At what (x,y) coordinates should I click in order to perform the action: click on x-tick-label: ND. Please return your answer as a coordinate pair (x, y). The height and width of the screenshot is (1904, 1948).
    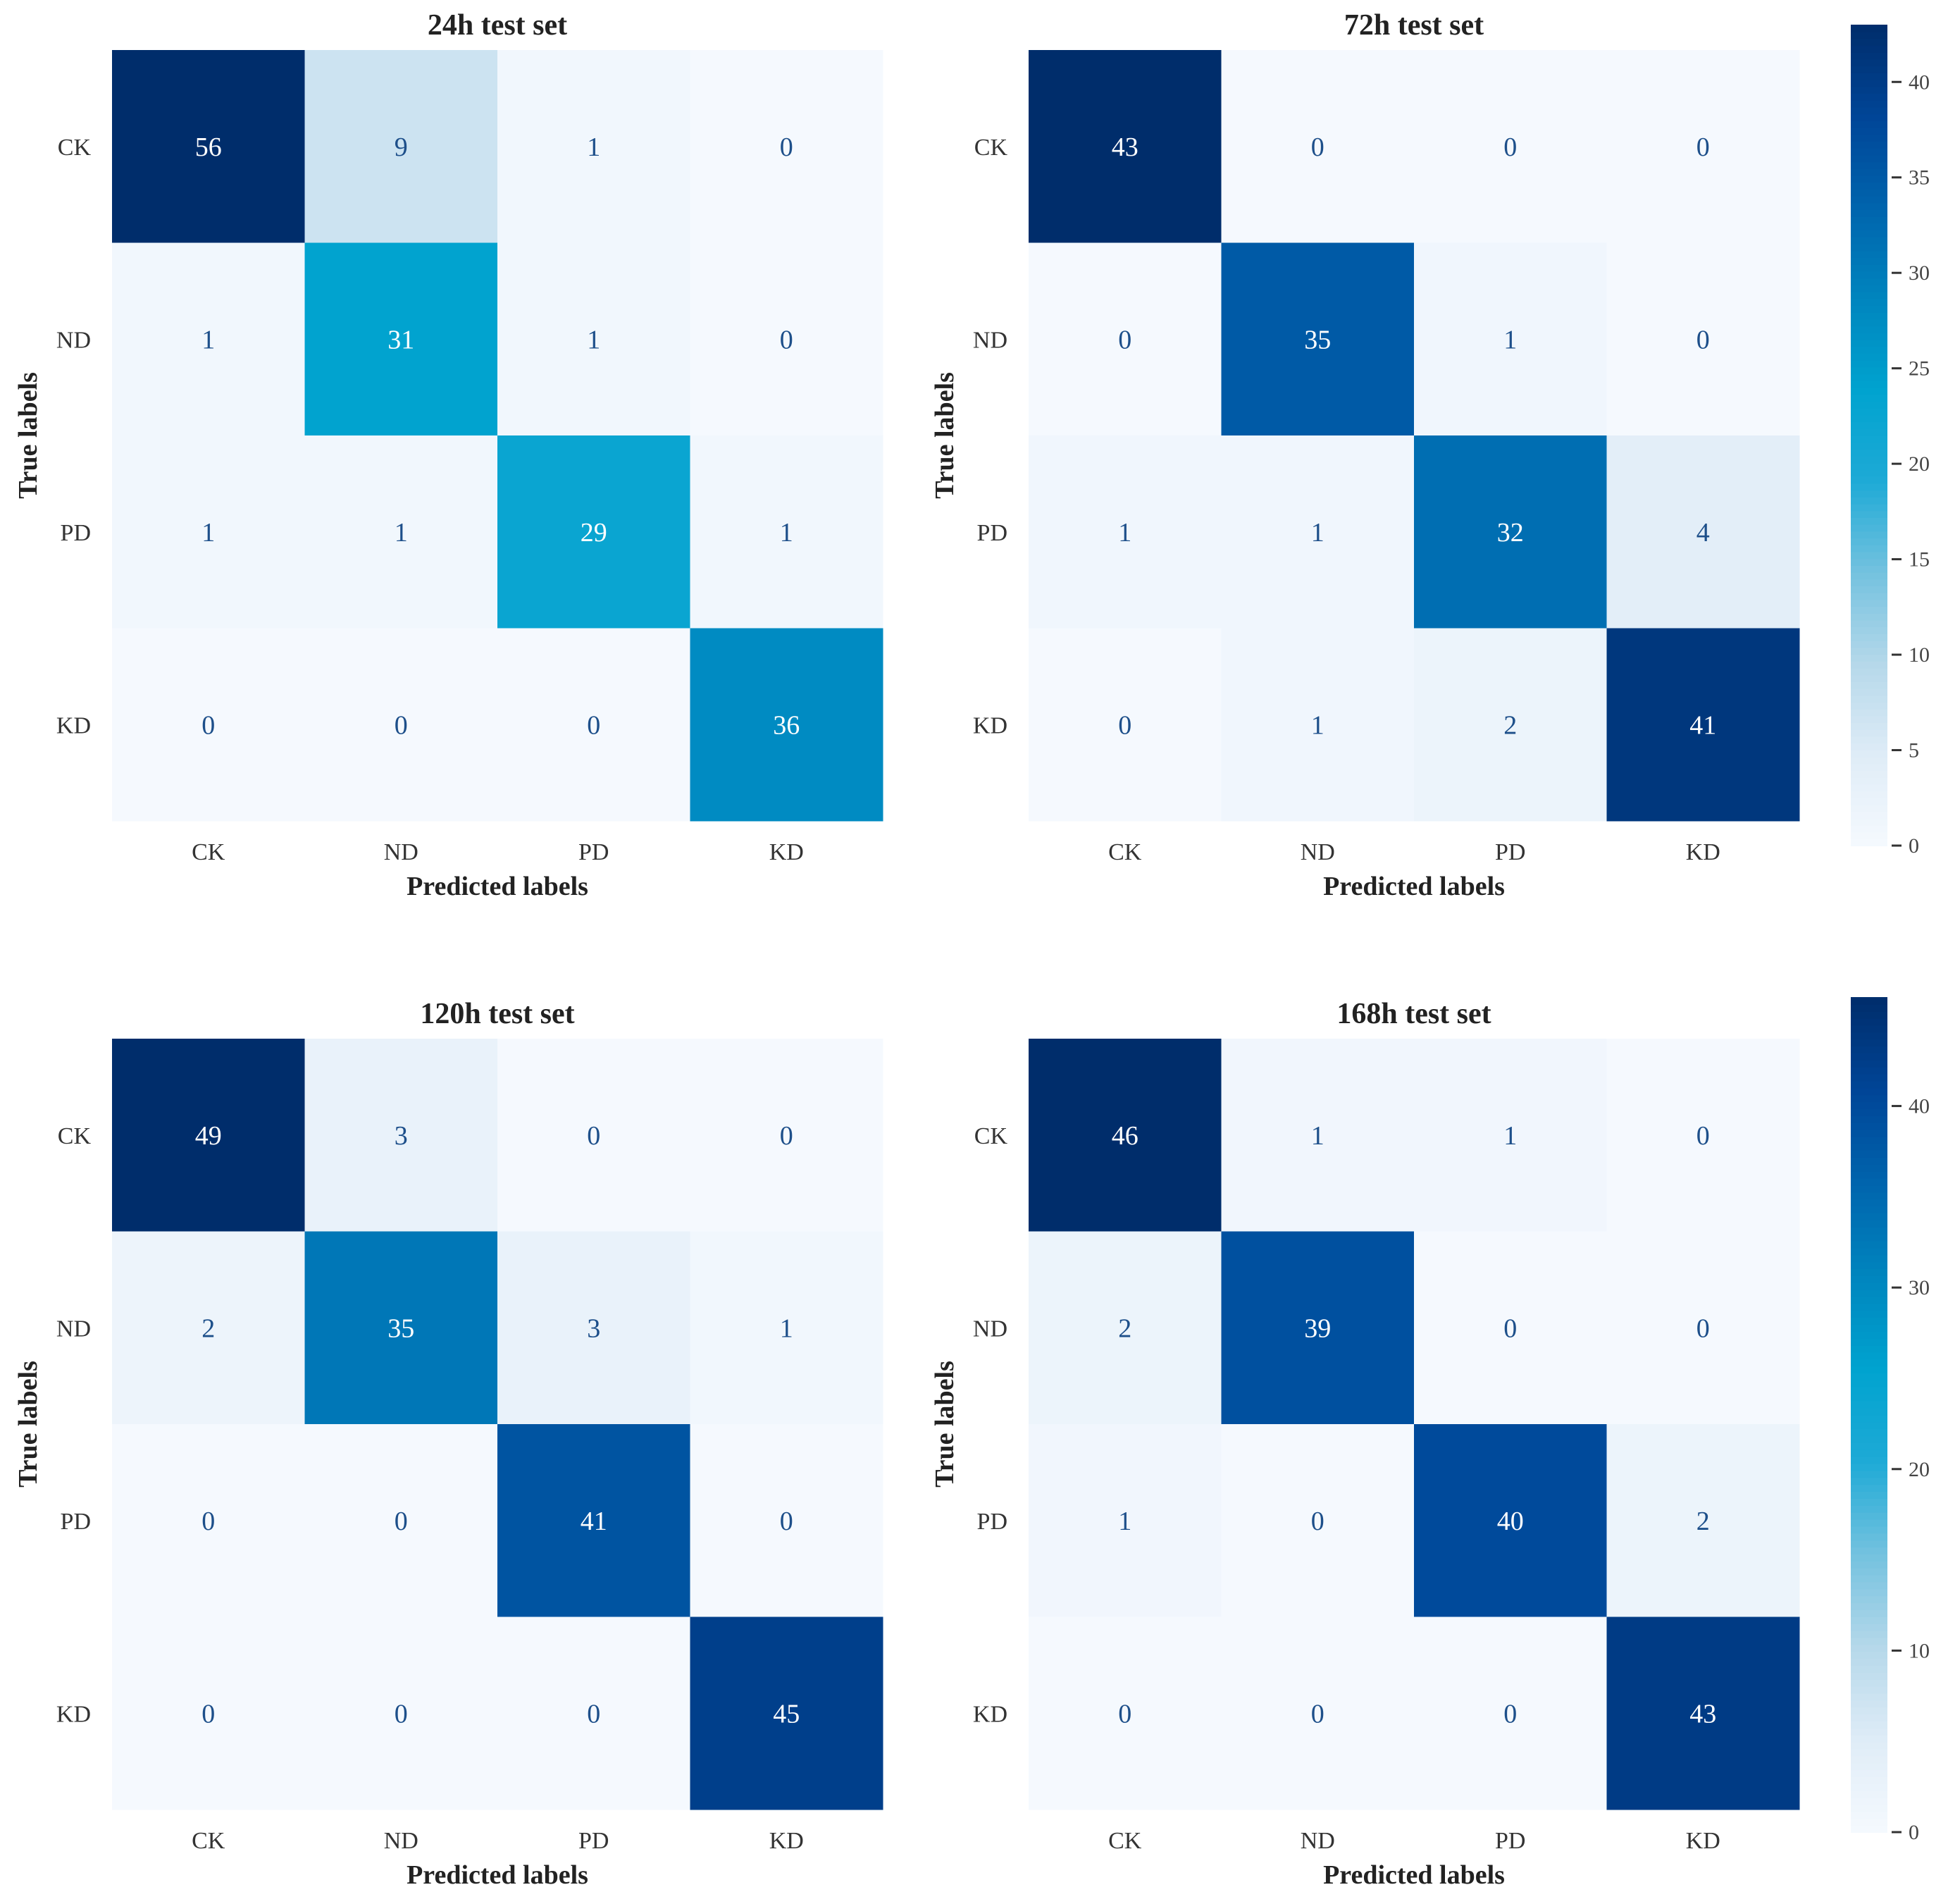
    Looking at the image, I should click on (401, 1841).